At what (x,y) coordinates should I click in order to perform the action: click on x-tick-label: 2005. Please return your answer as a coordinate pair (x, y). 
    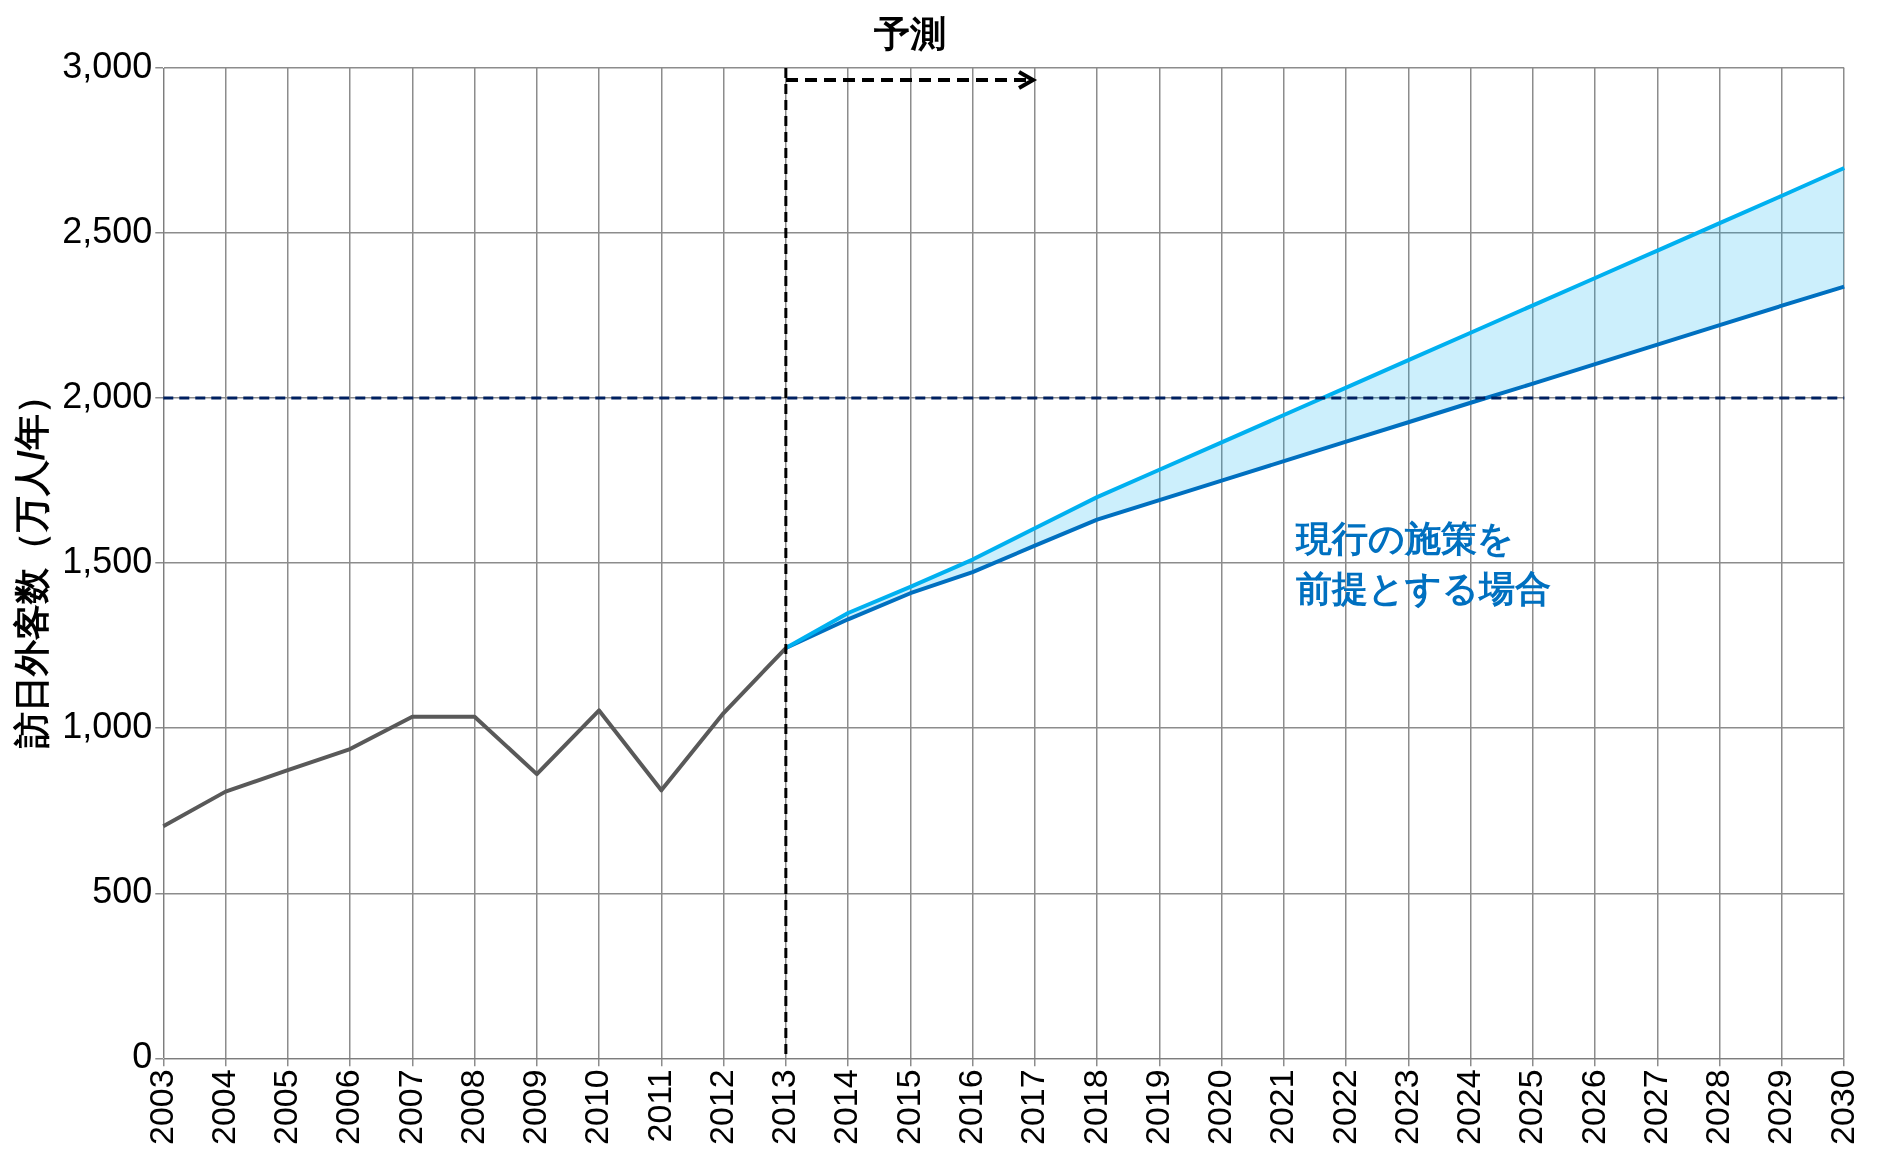
    Looking at the image, I should click on (285, 1107).